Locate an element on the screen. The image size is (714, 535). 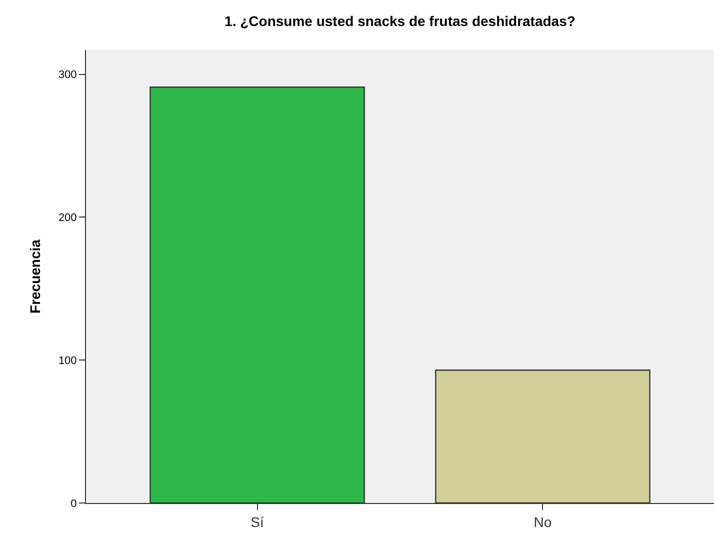
y-tick-label: 0 is located at coordinates (73, 504).